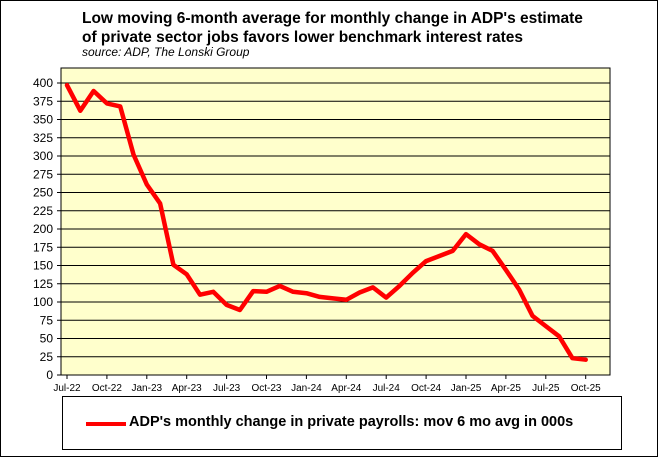 The height and width of the screenshot is (457, 658). Describe the element at coordinates (306, 388) in the screenshot. I see `x-tick-label: Jan-24` at that location.